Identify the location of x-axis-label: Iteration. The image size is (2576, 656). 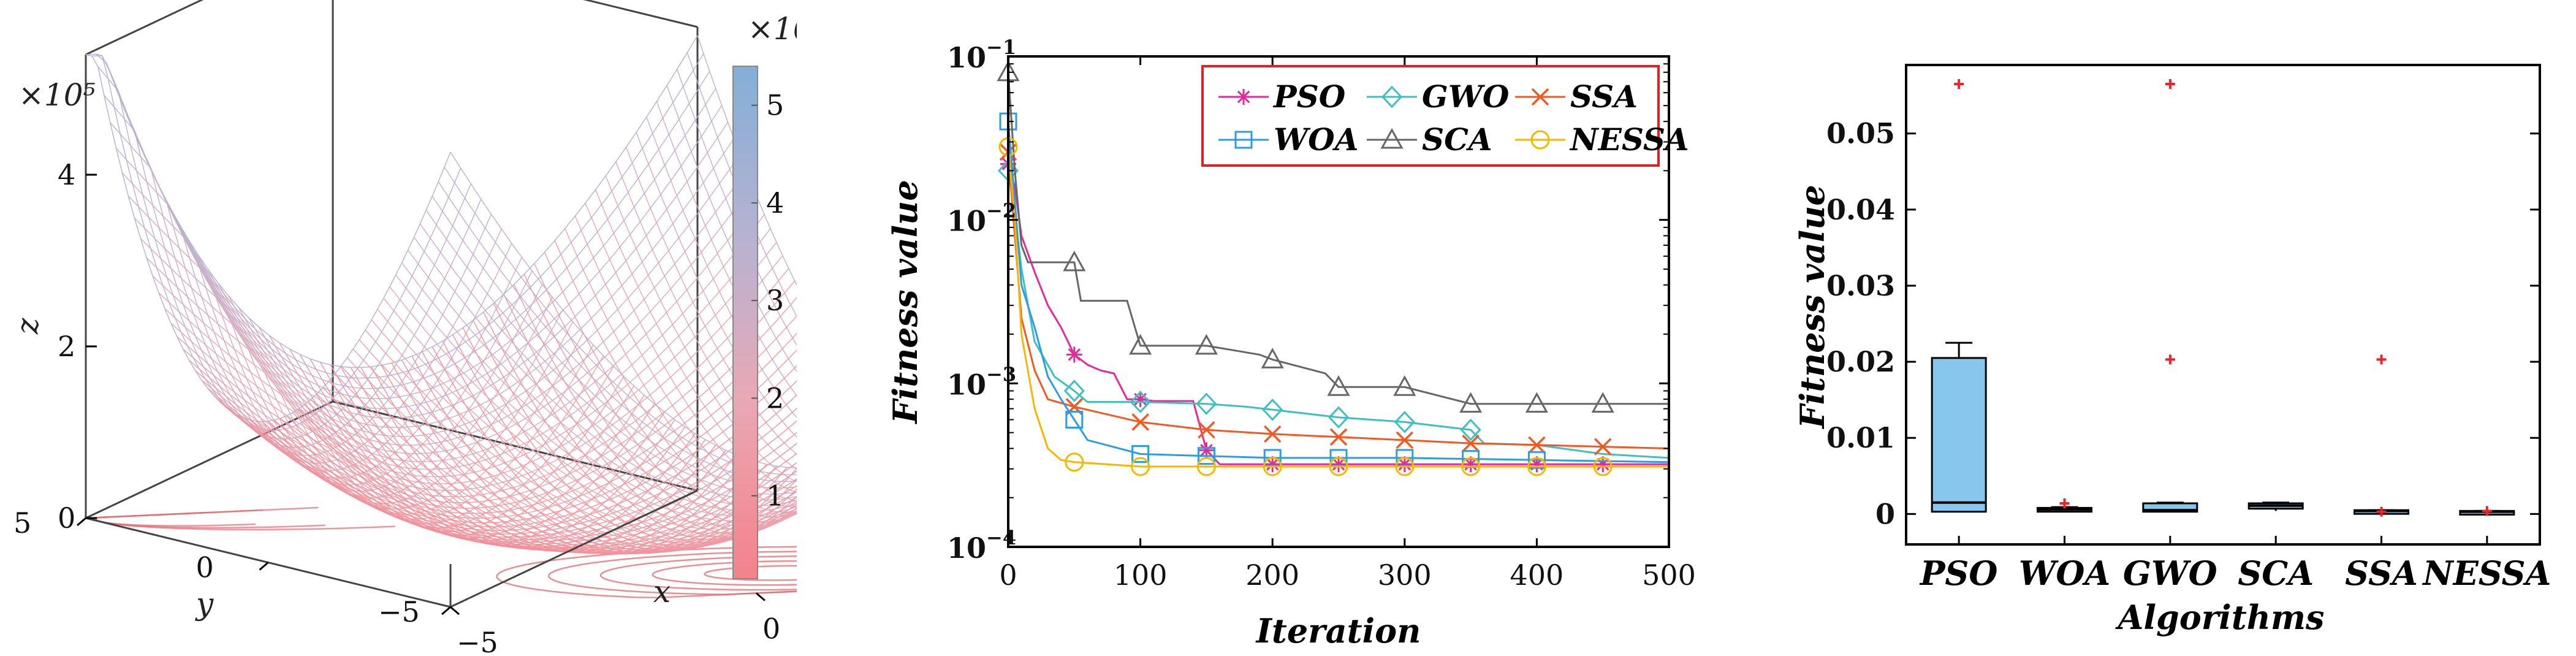
(1338, 630).